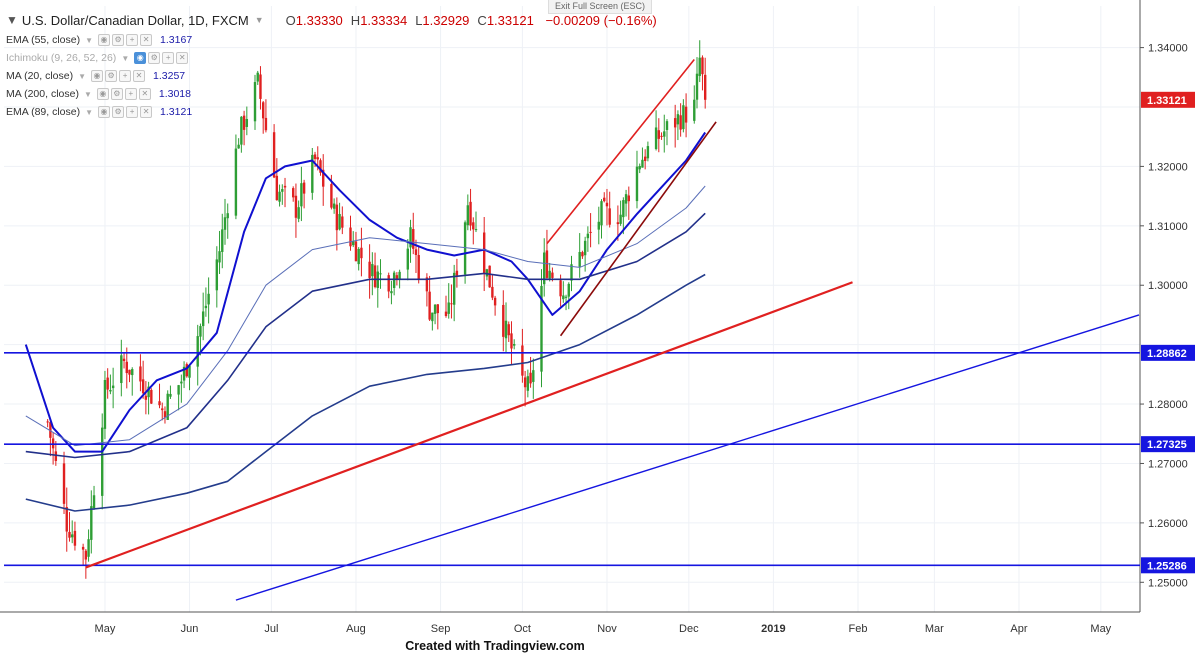 Image resolution: width=1196 pixels, height=662 pixels. Describe the element at coordinates (61, 58) in the screenshot. I see `indicator-label: Ichimoku (9, 26, 52, 26)` at that location.